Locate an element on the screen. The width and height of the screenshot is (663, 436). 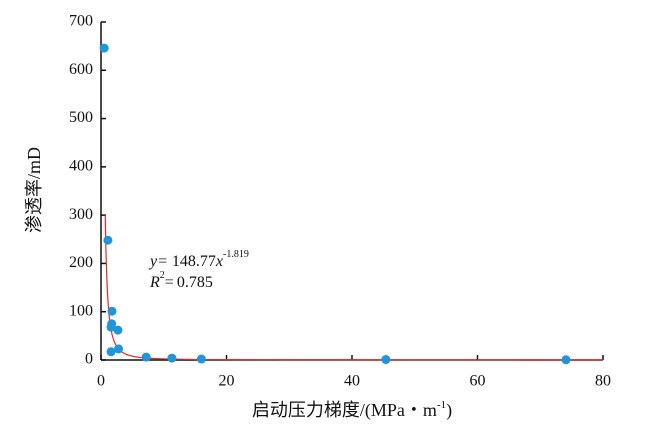
y-tick-label: 400 is located at coordinates (81, 166).